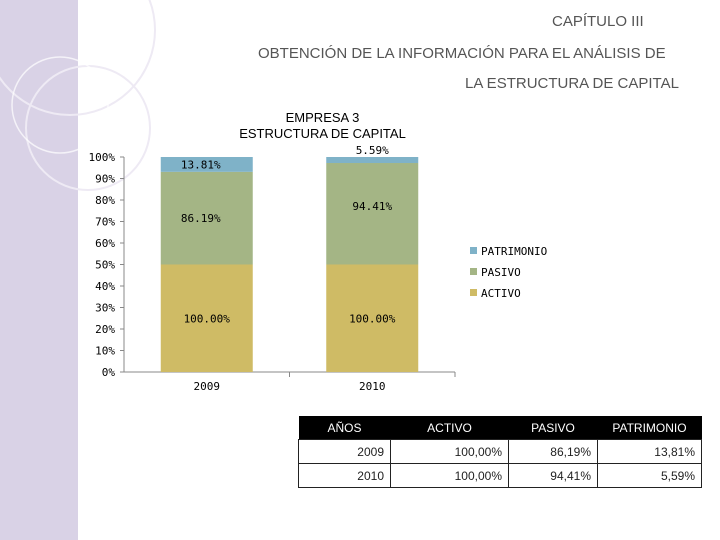  I want to click on y-tick-label: 40%, so click(105, 286).